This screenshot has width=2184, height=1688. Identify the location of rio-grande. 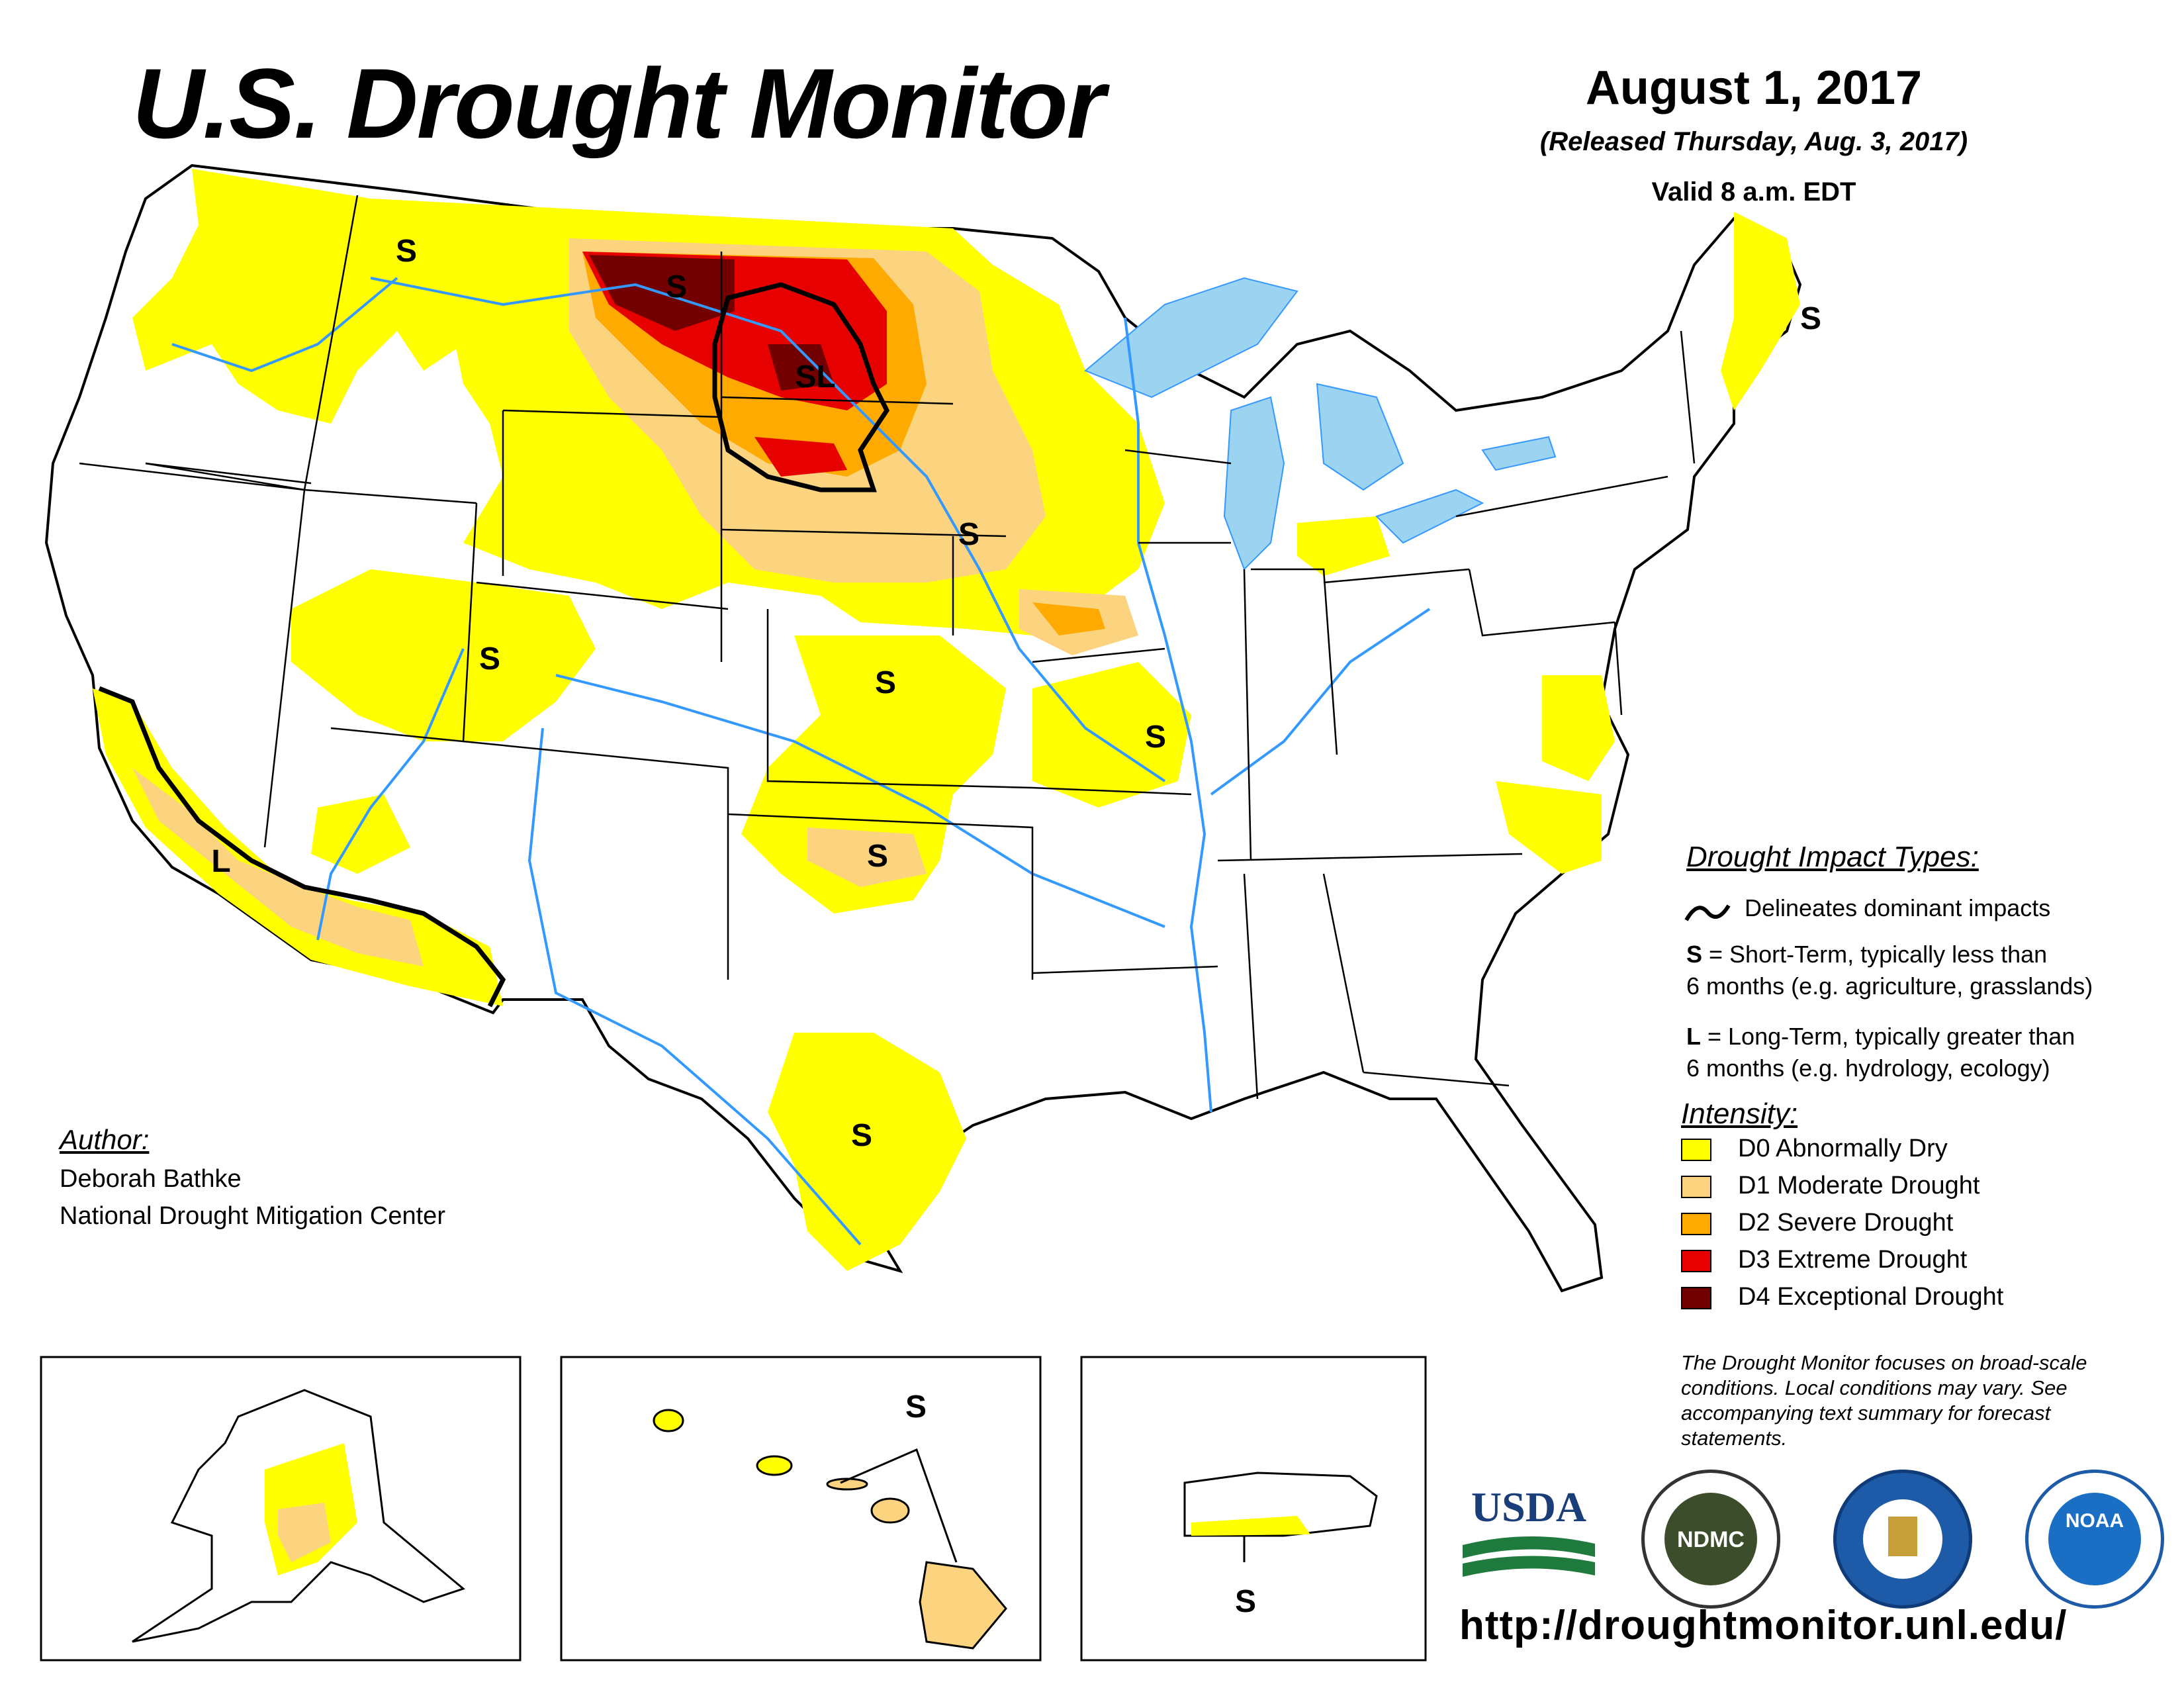
(694, 986).